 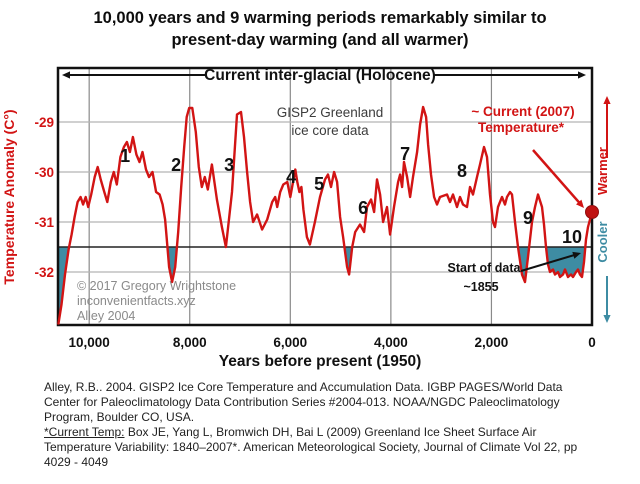 What do you see at coordinates (405, 154) in the screenshot?
I see `period-label-7: 7` at bounding box center [405, 154].